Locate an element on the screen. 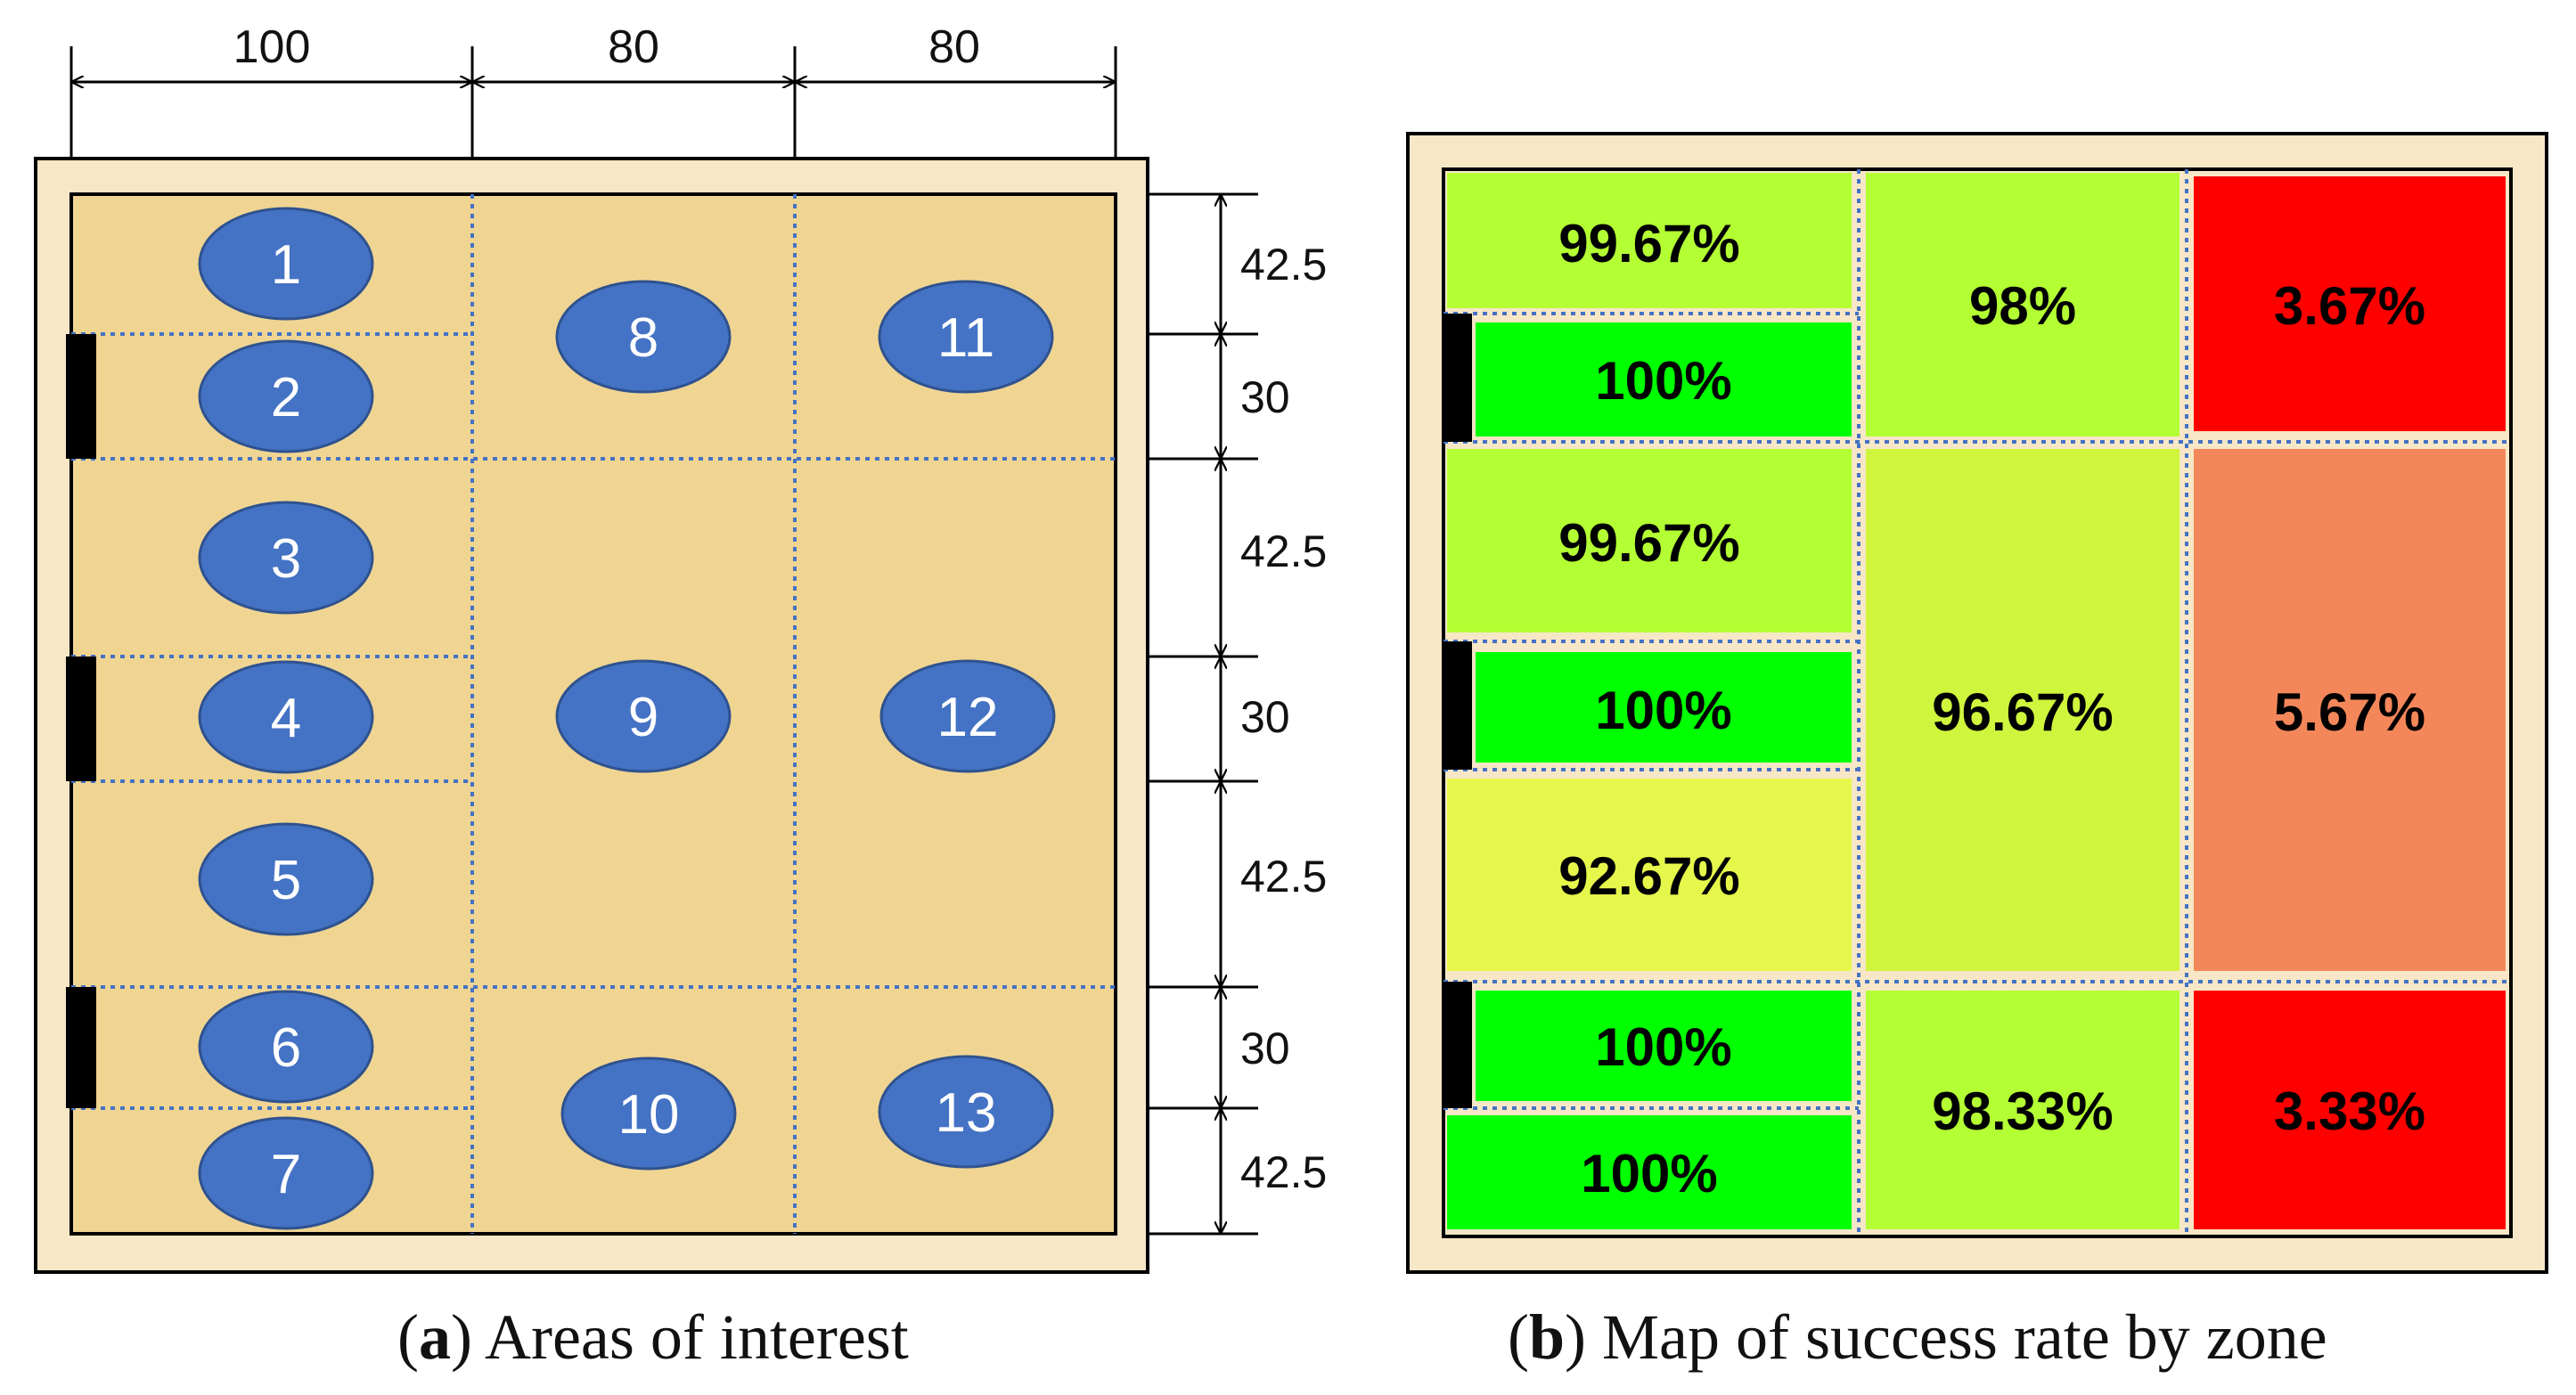  area-label: 2 is located at coordinates (286, 397).